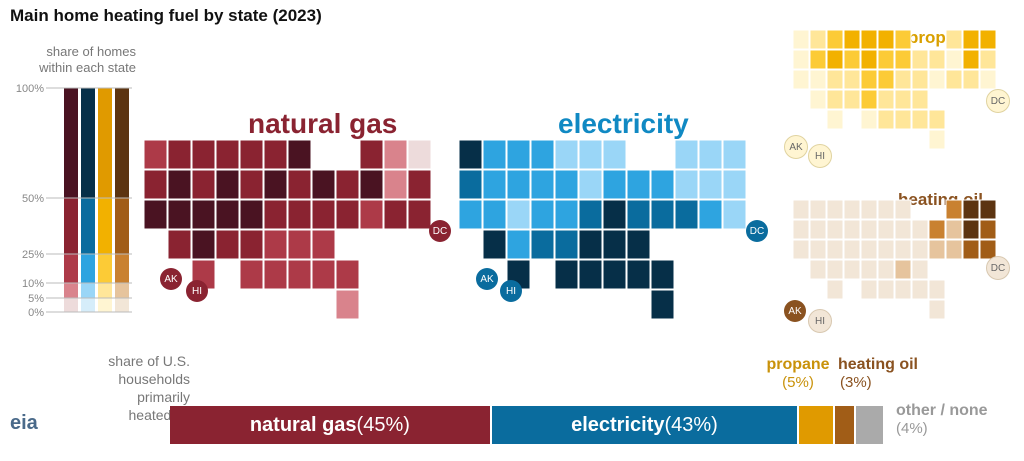  Describe the element at coordinates (971, 59) in the screenshot. I see `map-propane-state-nh` at that location.